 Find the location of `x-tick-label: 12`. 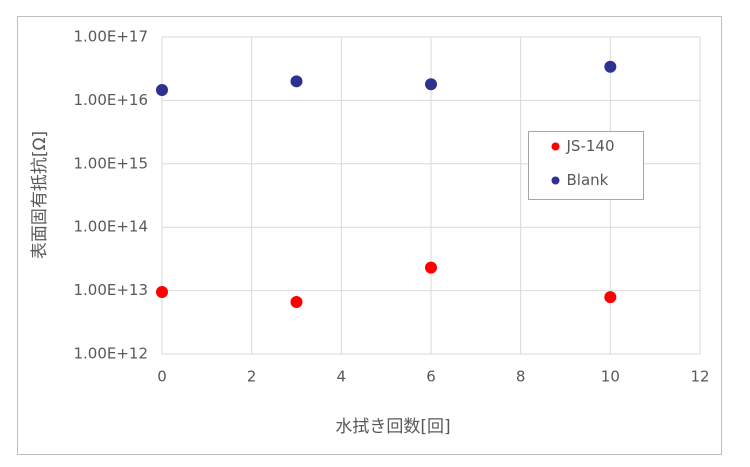

x-tick-label: 12 is located at coordinates (699, 377).